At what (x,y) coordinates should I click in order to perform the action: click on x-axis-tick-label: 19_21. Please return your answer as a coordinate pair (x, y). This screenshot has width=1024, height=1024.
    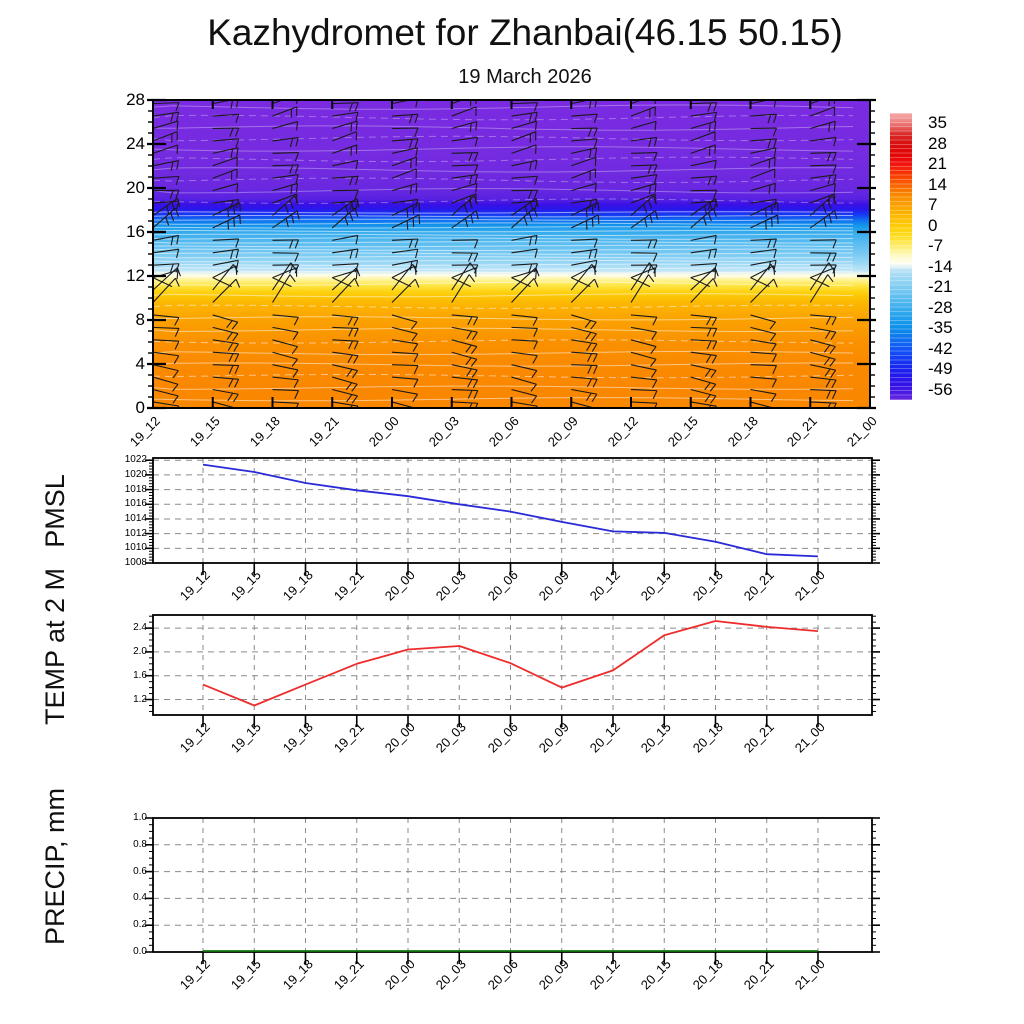
    Looking at the image, I should click on (348, 974).